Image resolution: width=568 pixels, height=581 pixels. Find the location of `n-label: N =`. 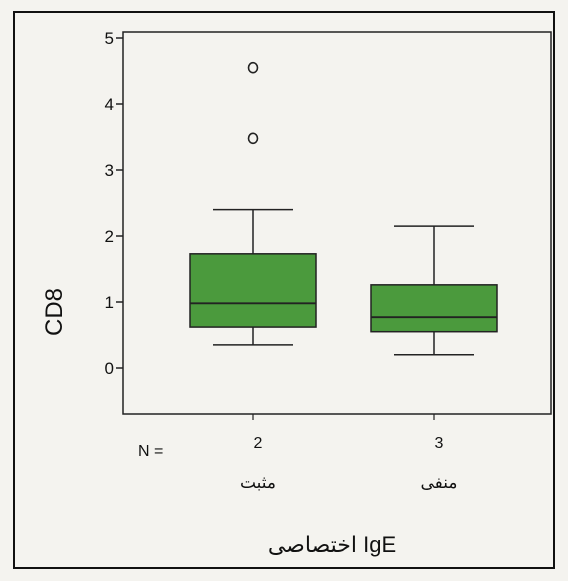

n-label: N = is located at coordinates (150, 451).